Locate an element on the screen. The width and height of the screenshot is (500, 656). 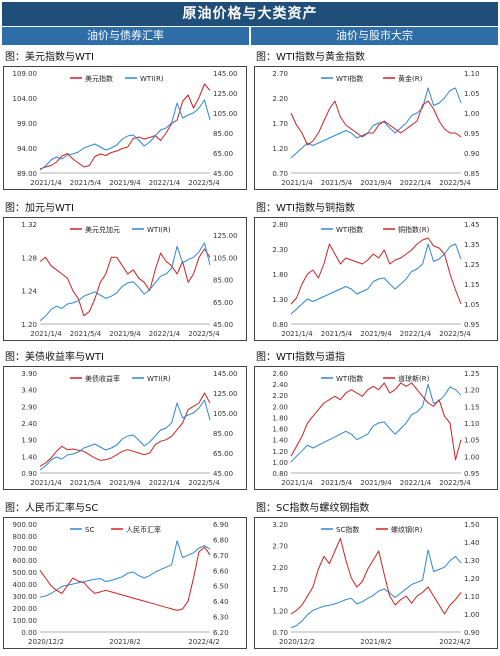
y-right-tick-label: 6.40 is located at coordinates (221, 602).